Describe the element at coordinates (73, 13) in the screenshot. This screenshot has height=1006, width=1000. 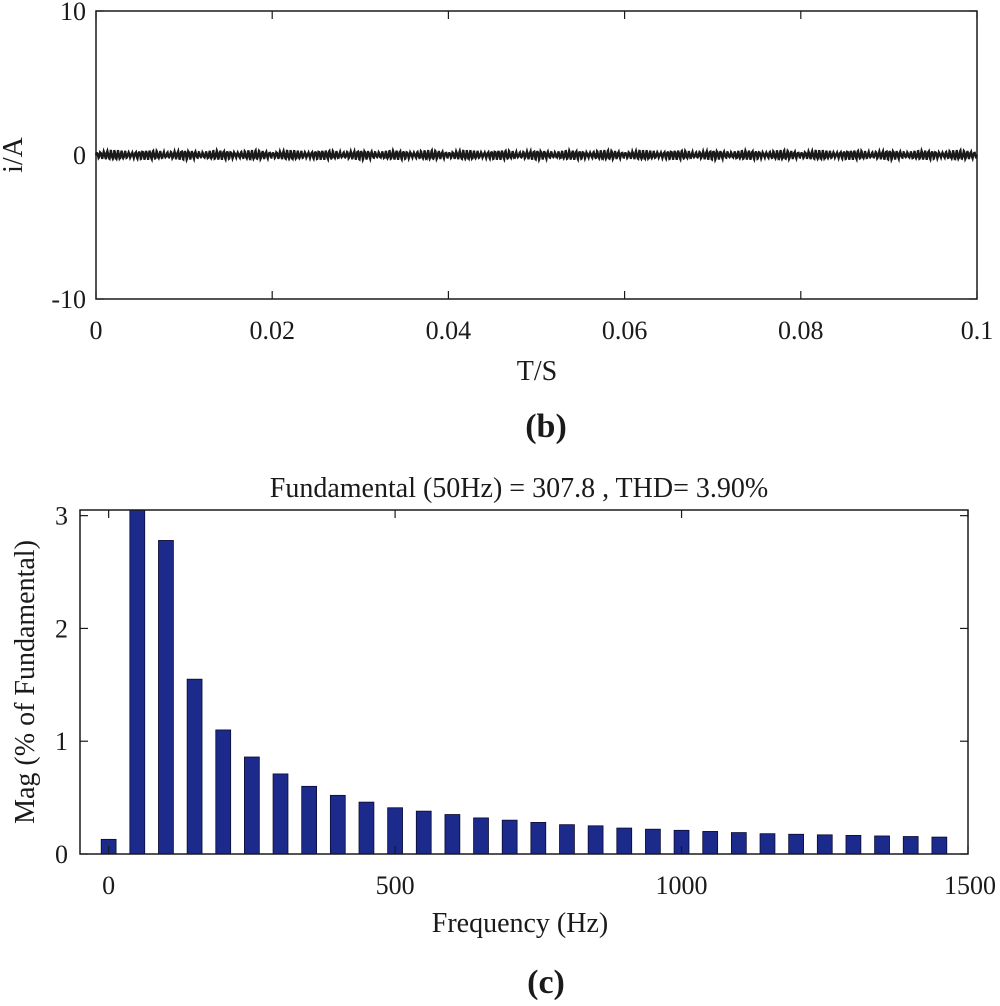
I see `y-tick-label-b: 10` at that location.